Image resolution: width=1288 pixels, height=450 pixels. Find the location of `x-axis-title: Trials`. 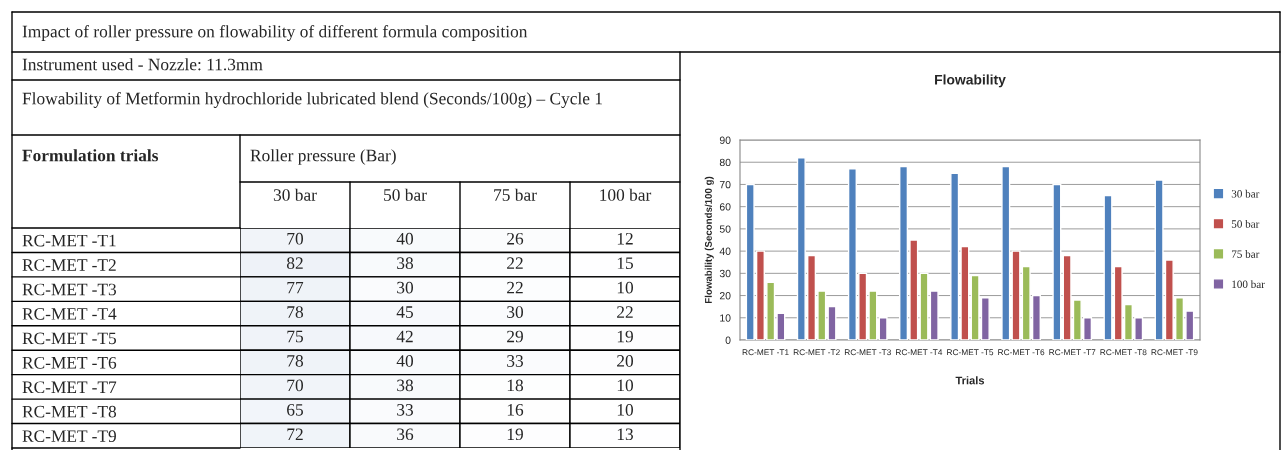

x-axis-title: Trials is located at coordinates (970, 380).